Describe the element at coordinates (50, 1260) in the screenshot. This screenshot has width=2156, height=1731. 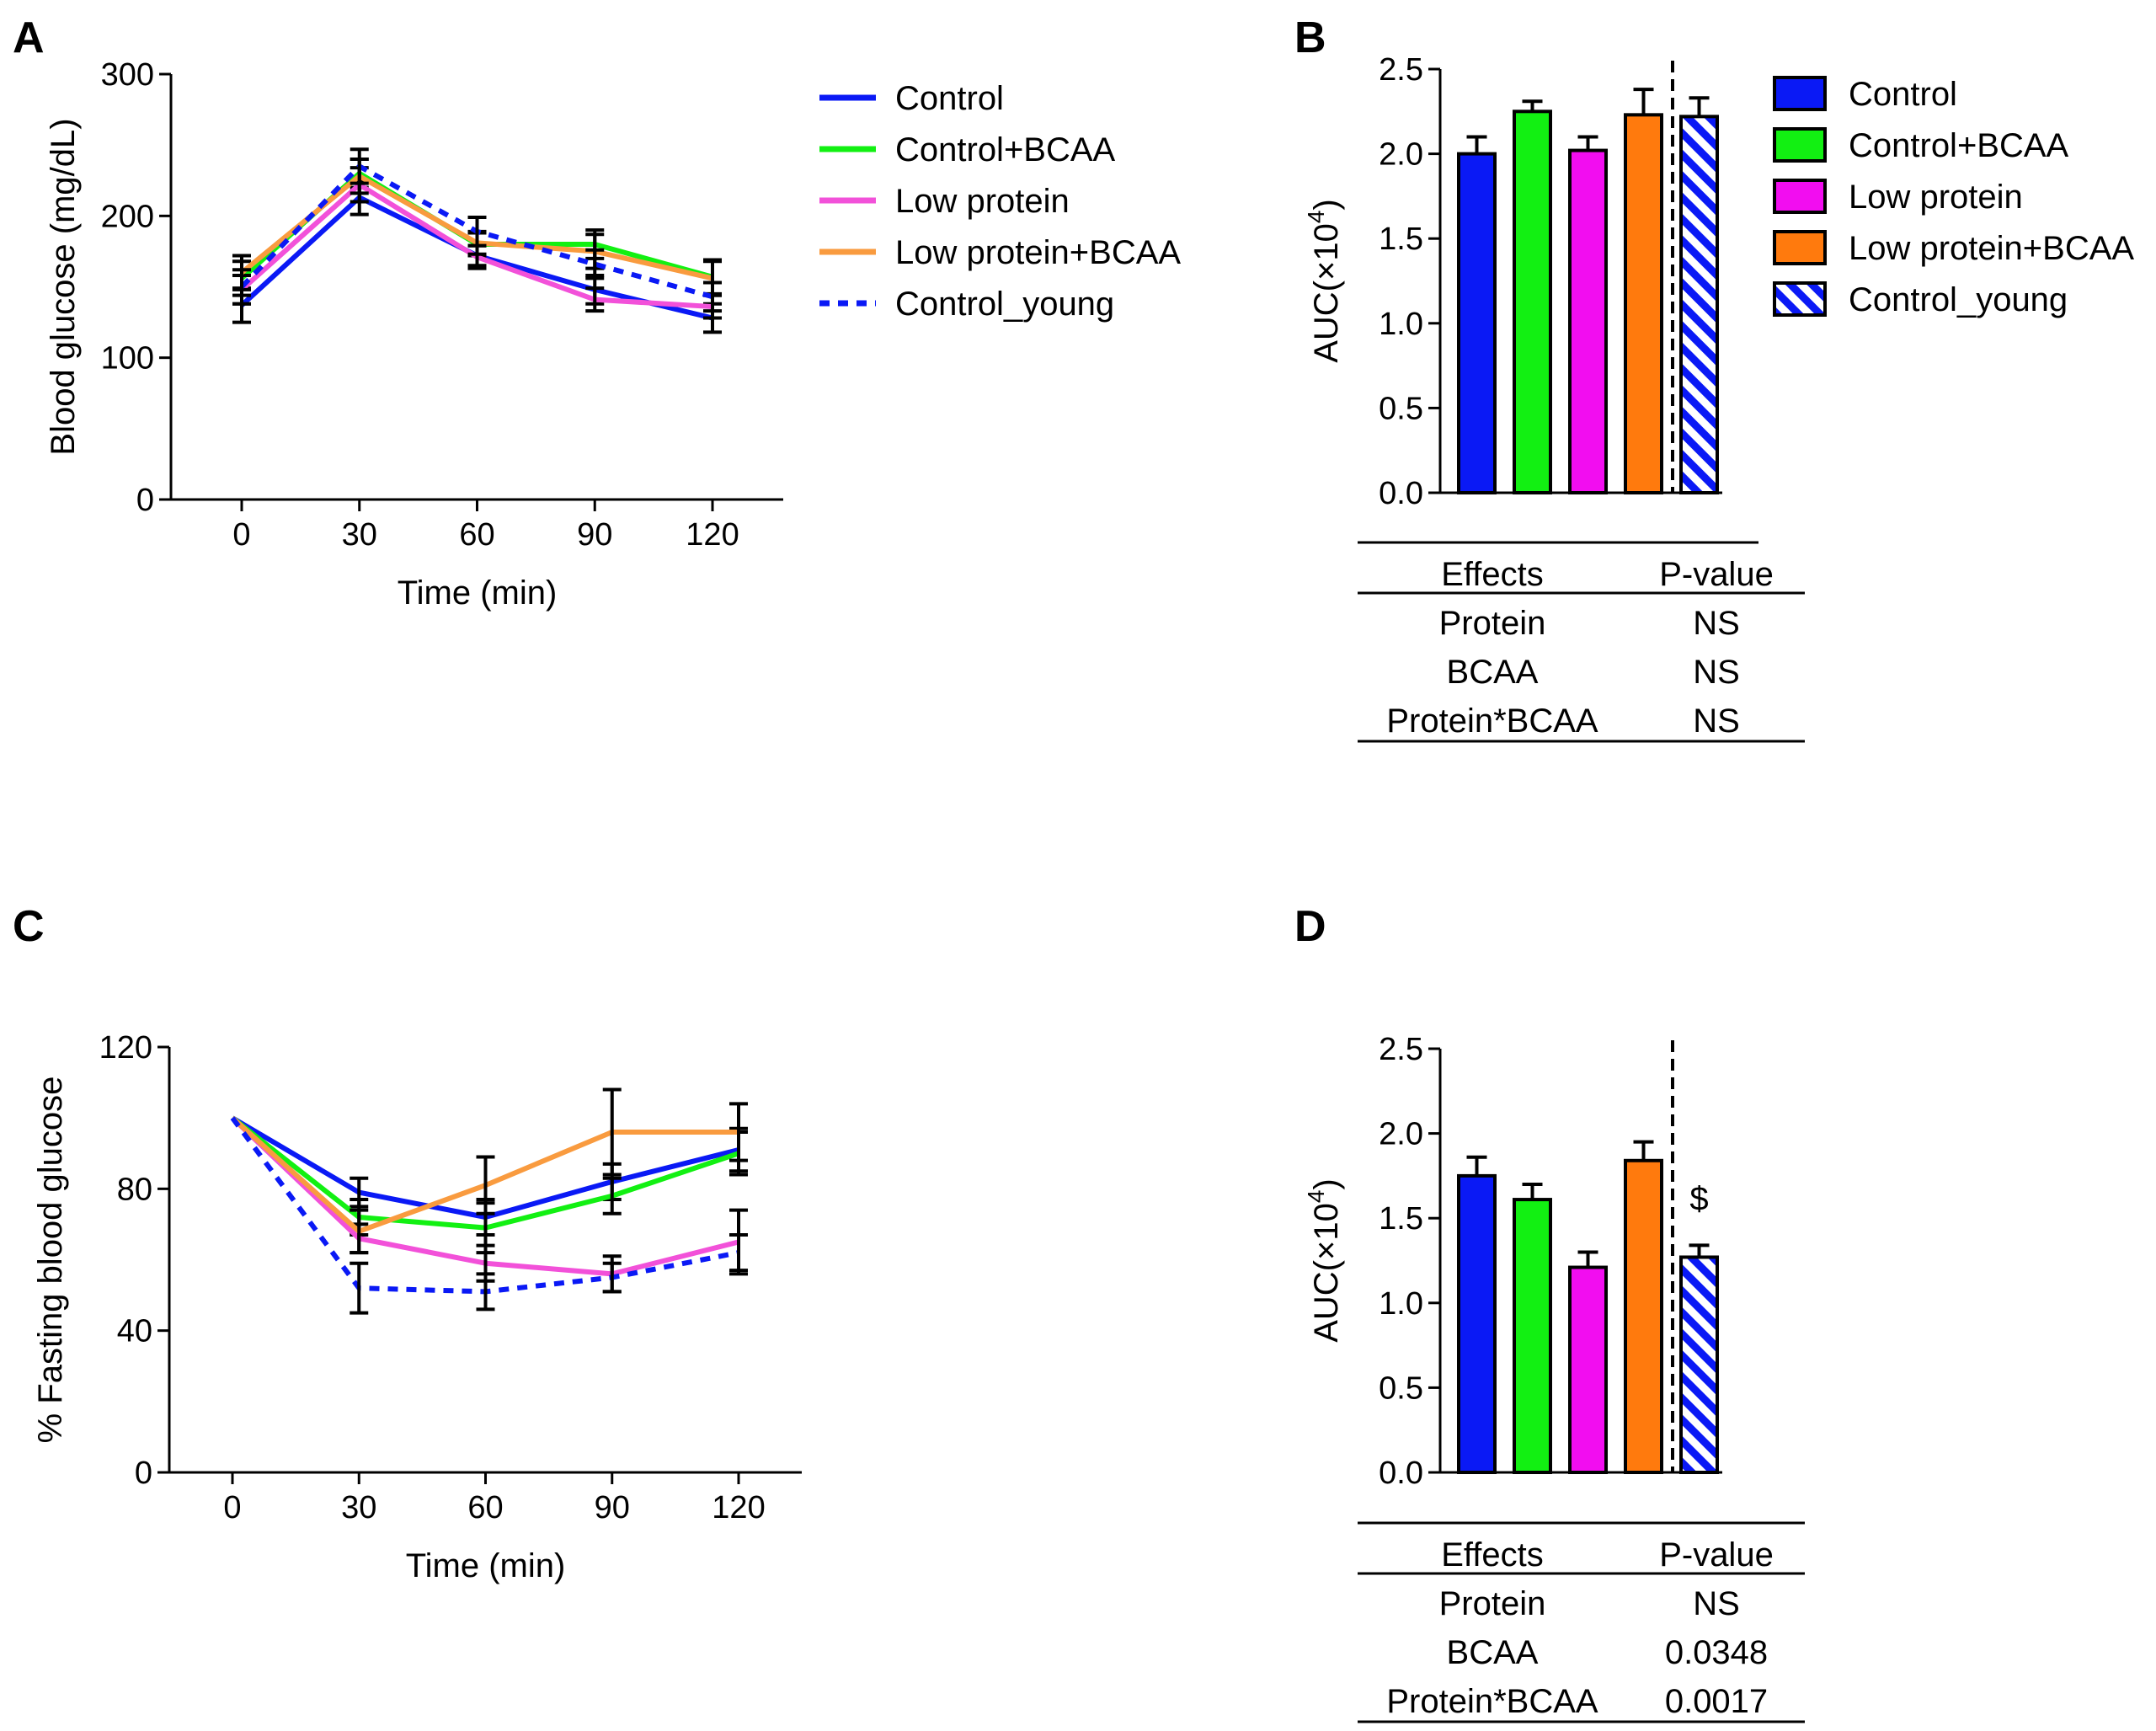
I see `y-axis-label: % Fasting blood glucose` at that location.